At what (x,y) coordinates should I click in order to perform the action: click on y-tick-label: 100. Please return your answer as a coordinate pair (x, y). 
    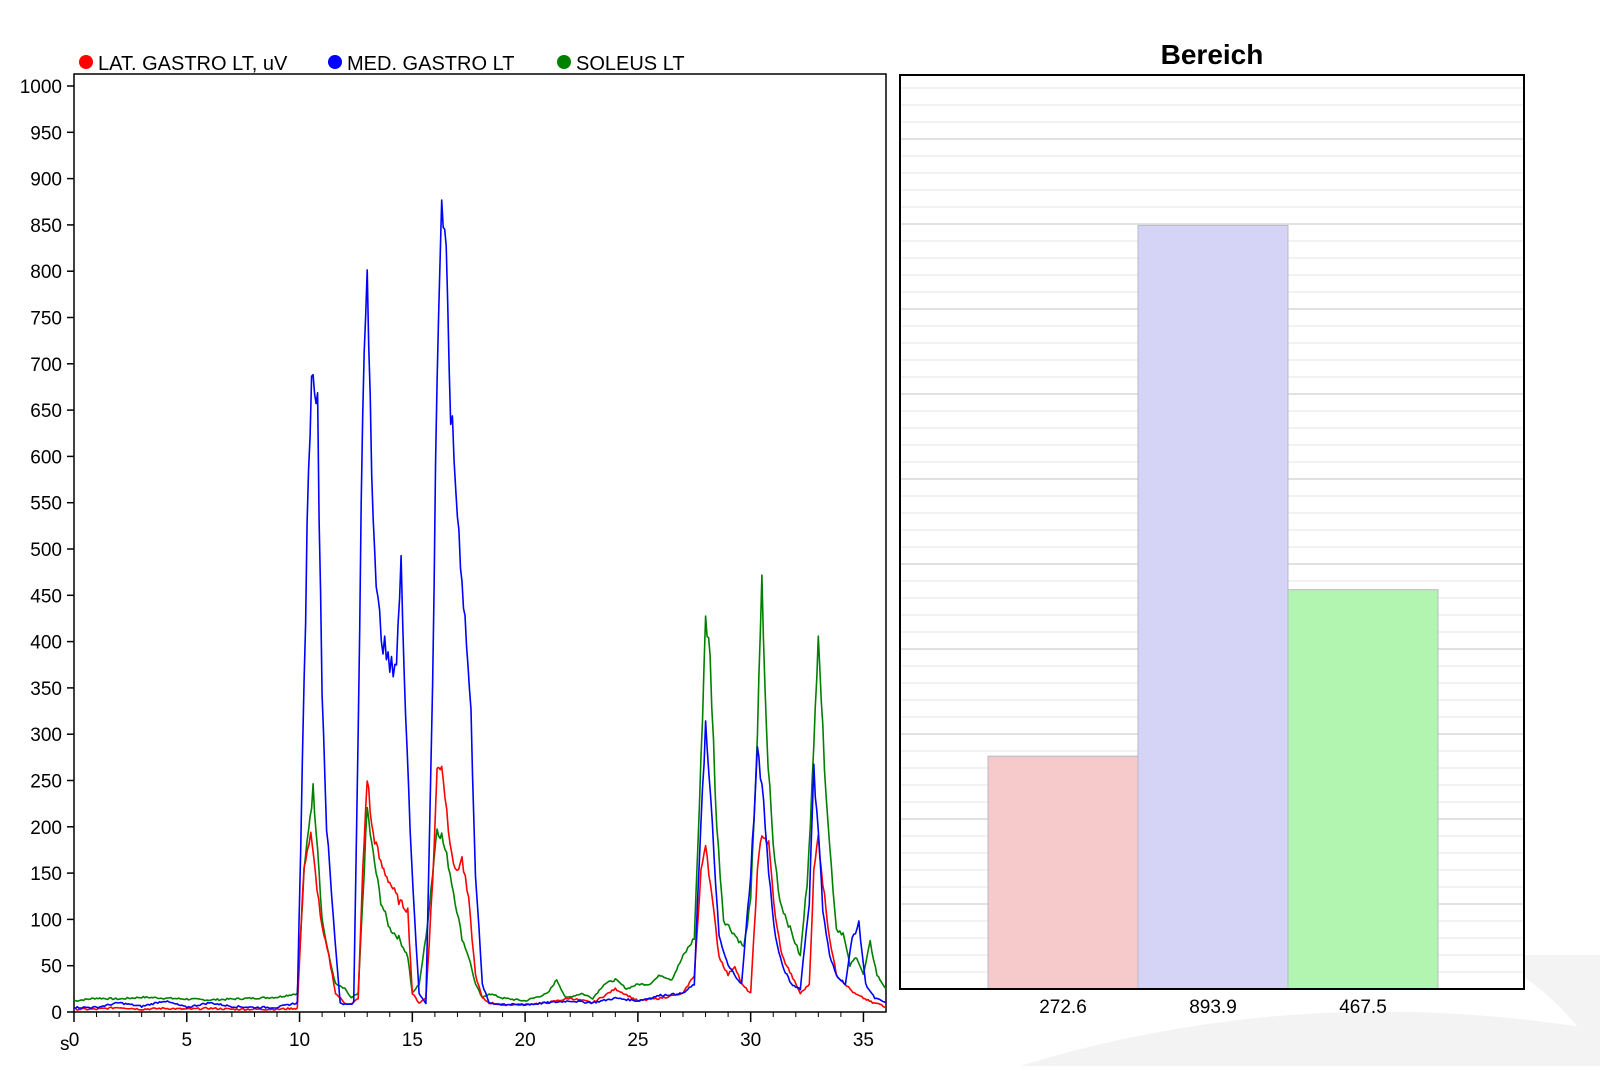
    Looking at the image, I should click on (46, 920).